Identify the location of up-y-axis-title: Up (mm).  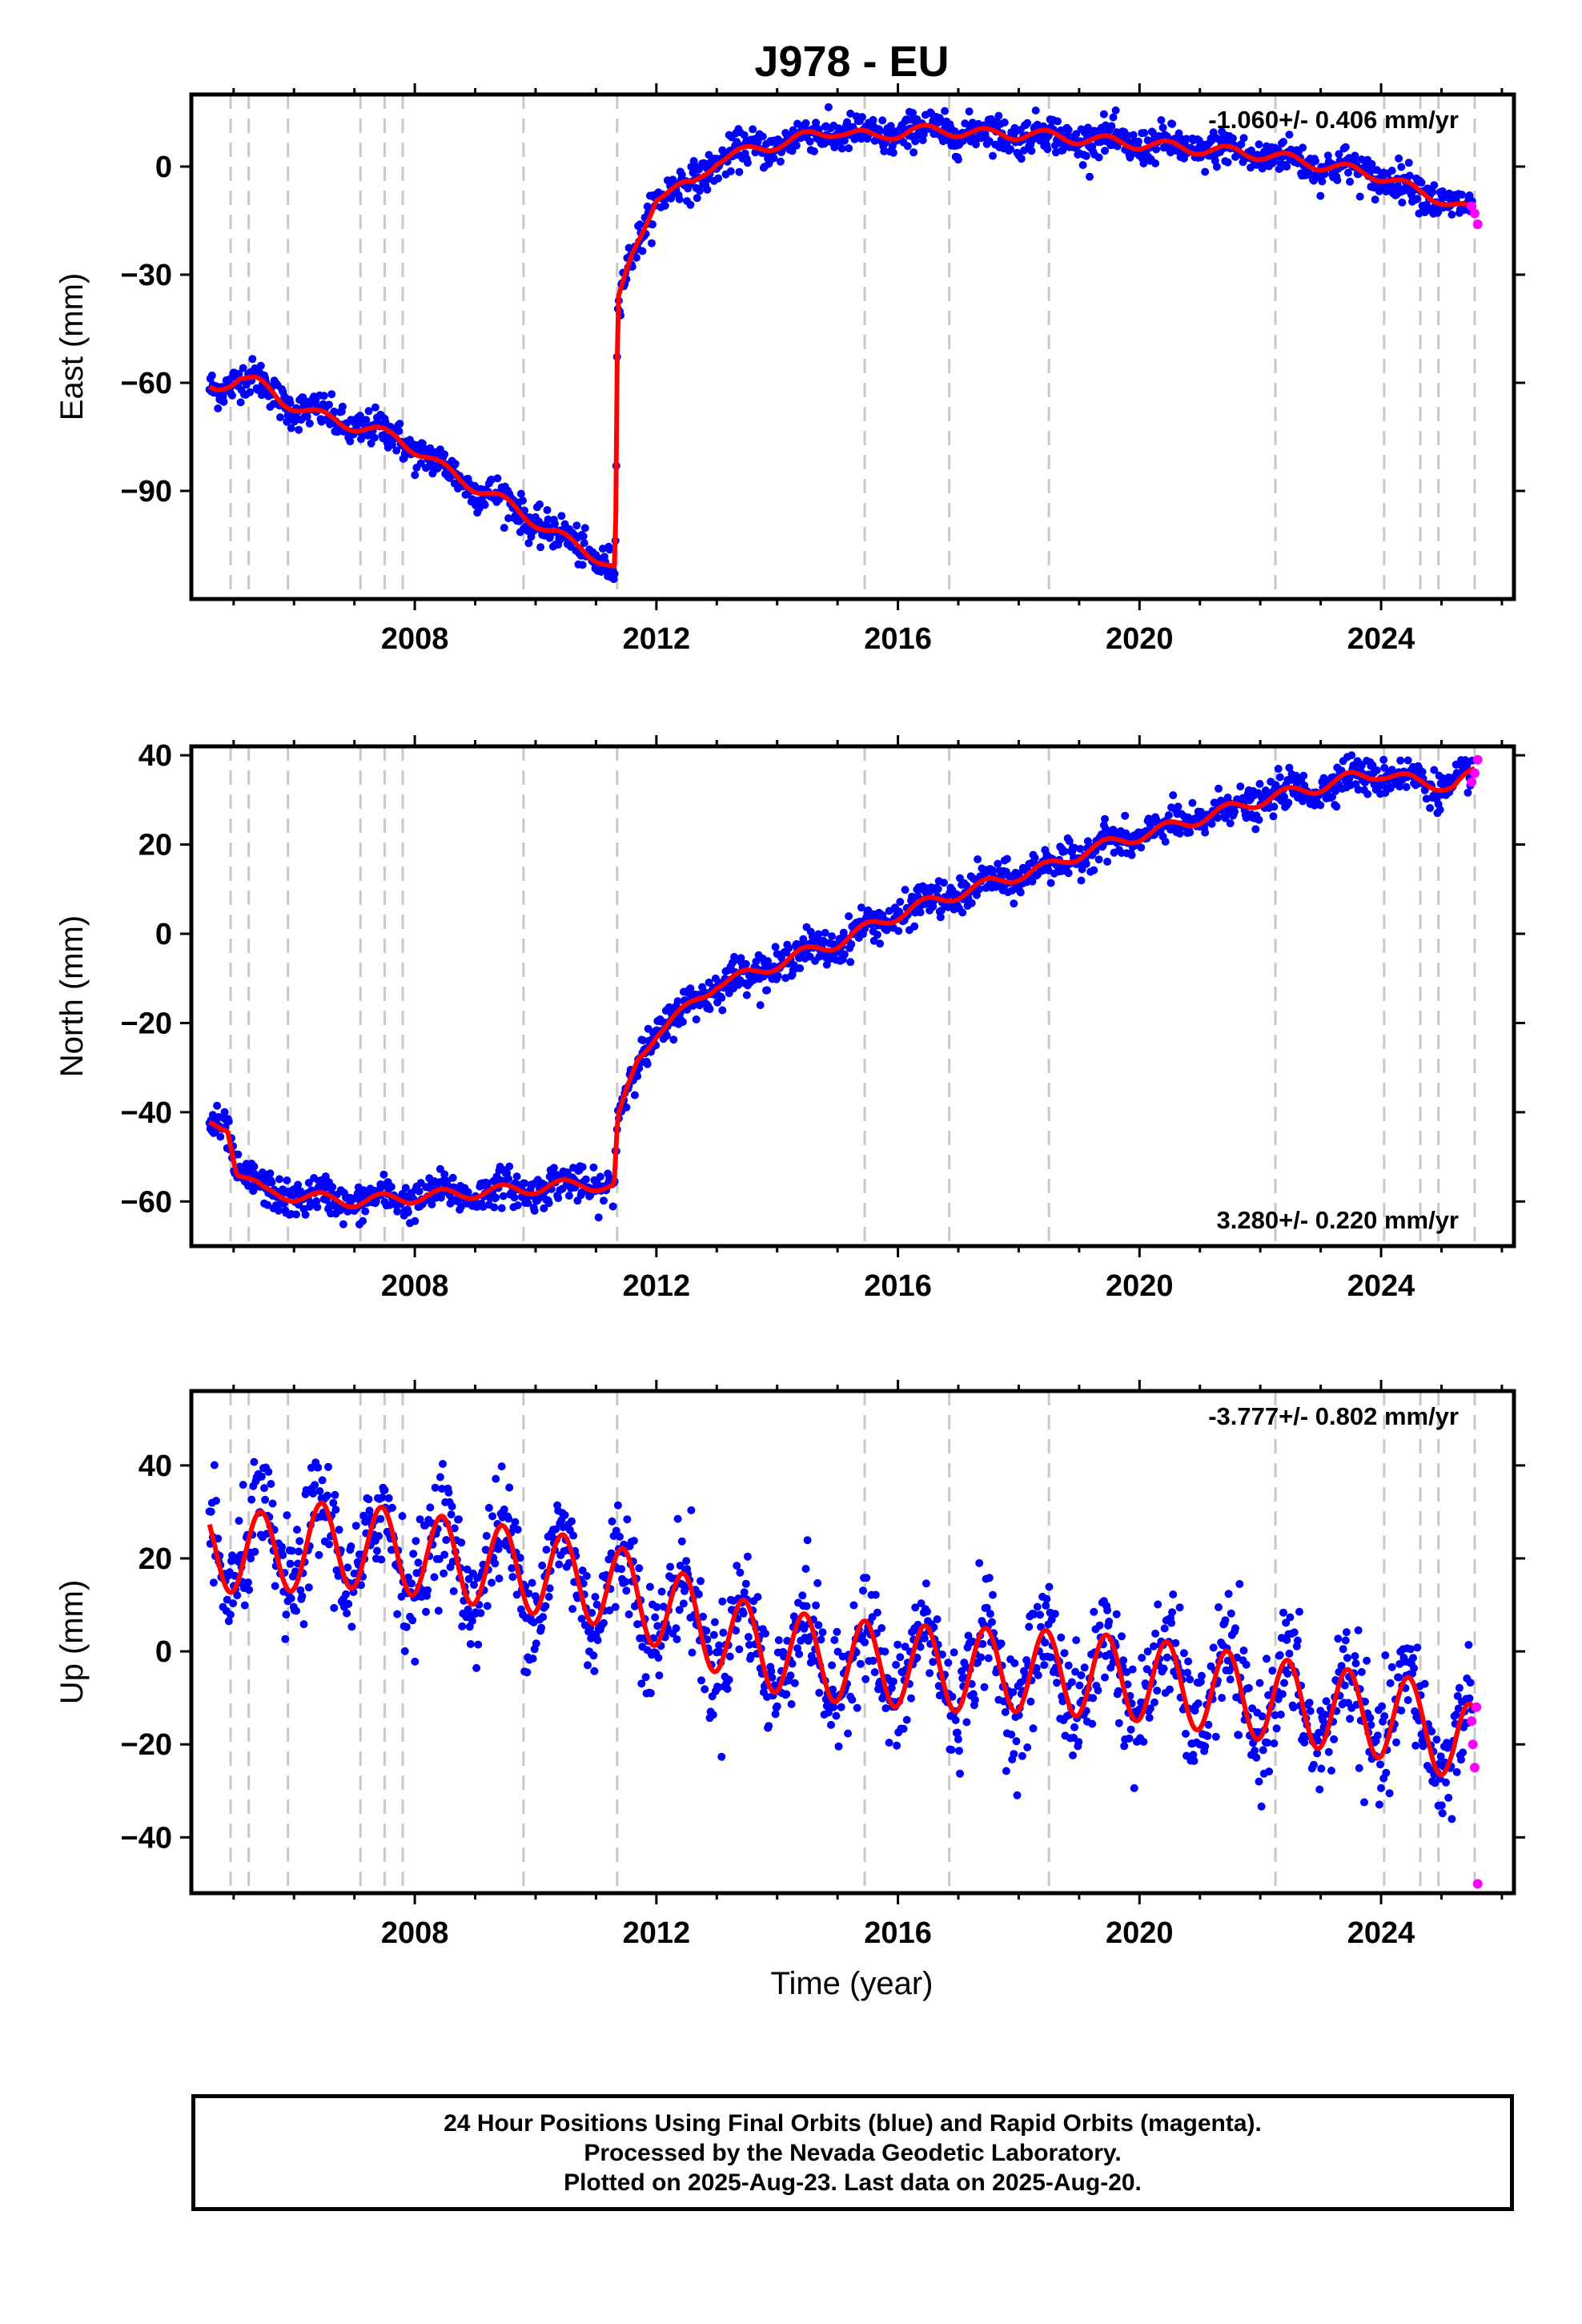
(72, 1642).